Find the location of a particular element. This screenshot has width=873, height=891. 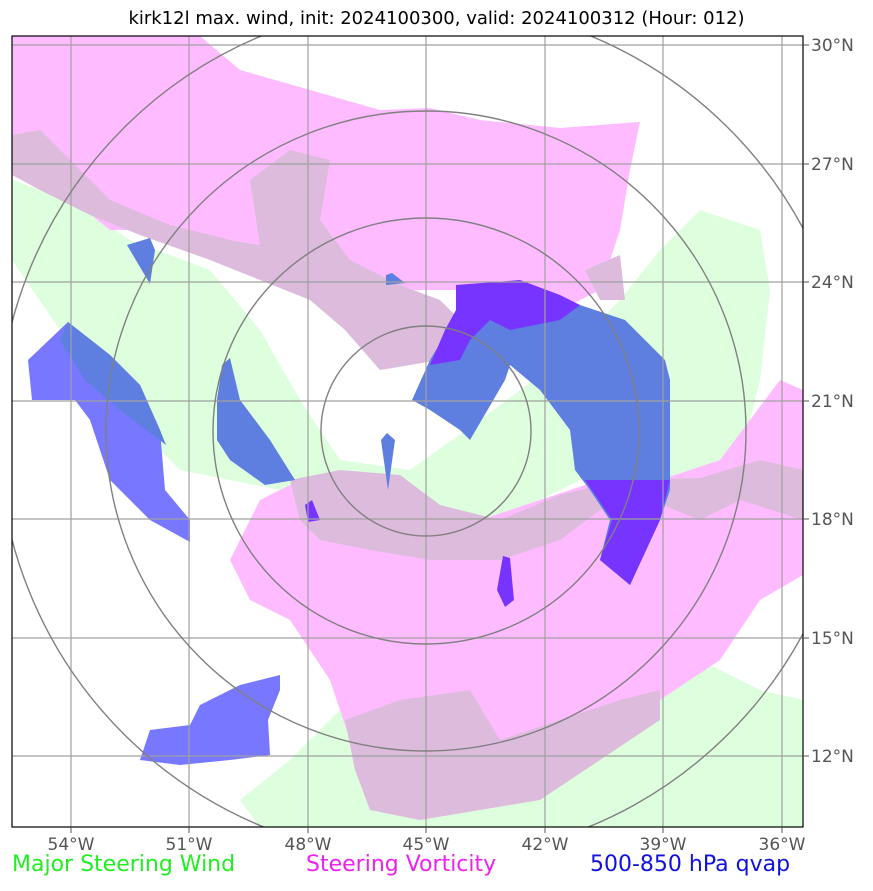

lon-tick-label: 36°W is located at coordinates (782, 845).